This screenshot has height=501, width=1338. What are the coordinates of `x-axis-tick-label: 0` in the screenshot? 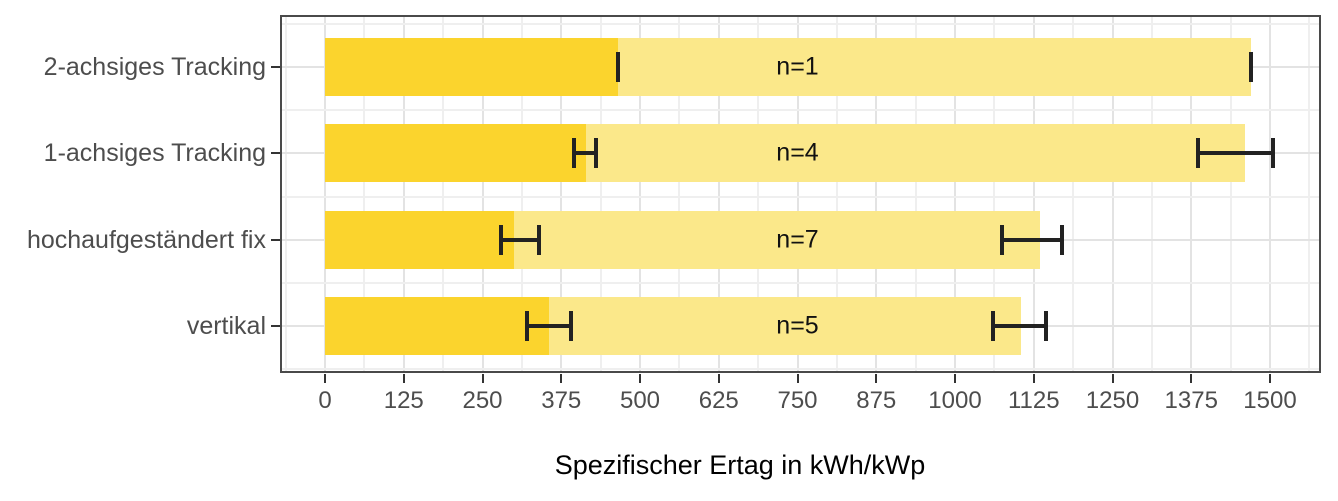 It's located at (325, 400).